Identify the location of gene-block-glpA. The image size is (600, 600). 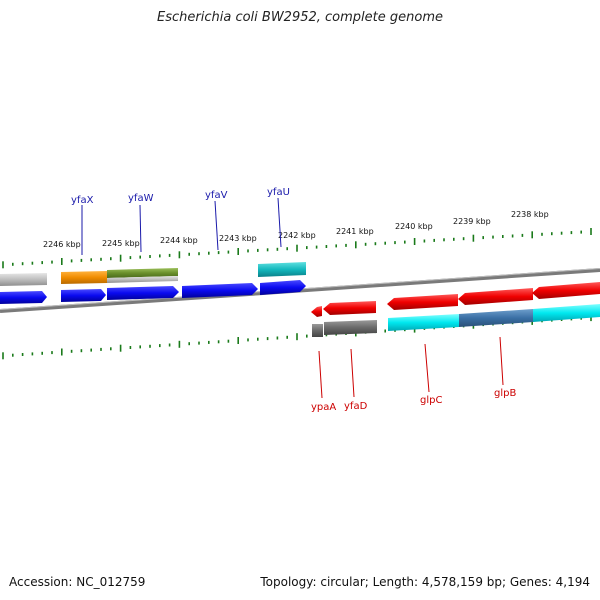
(566, 313).